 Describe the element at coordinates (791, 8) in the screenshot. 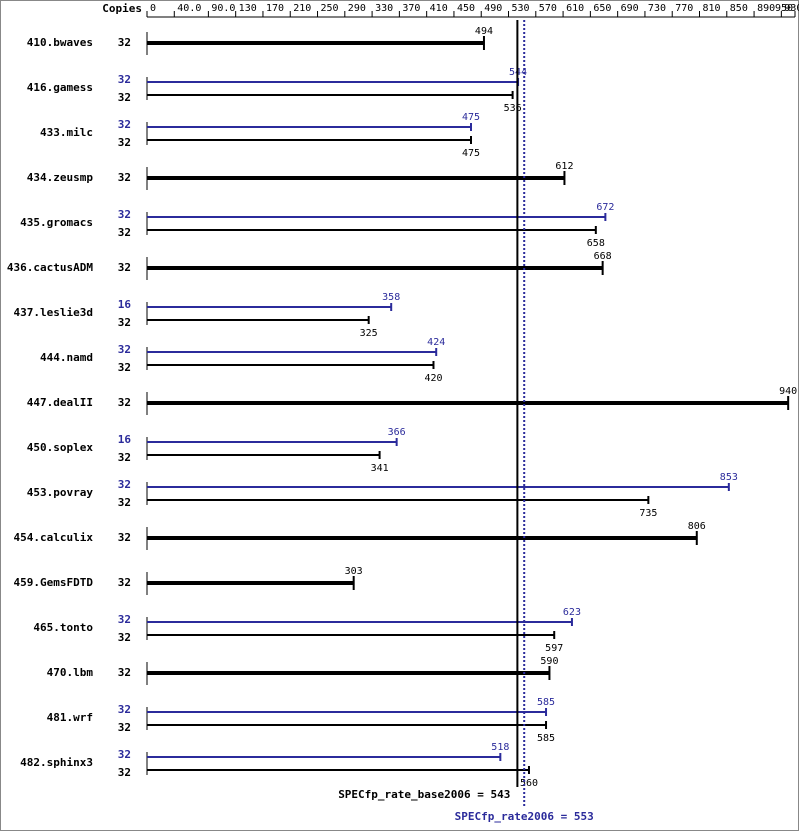

I see `x-tick-label: 930` at that location.